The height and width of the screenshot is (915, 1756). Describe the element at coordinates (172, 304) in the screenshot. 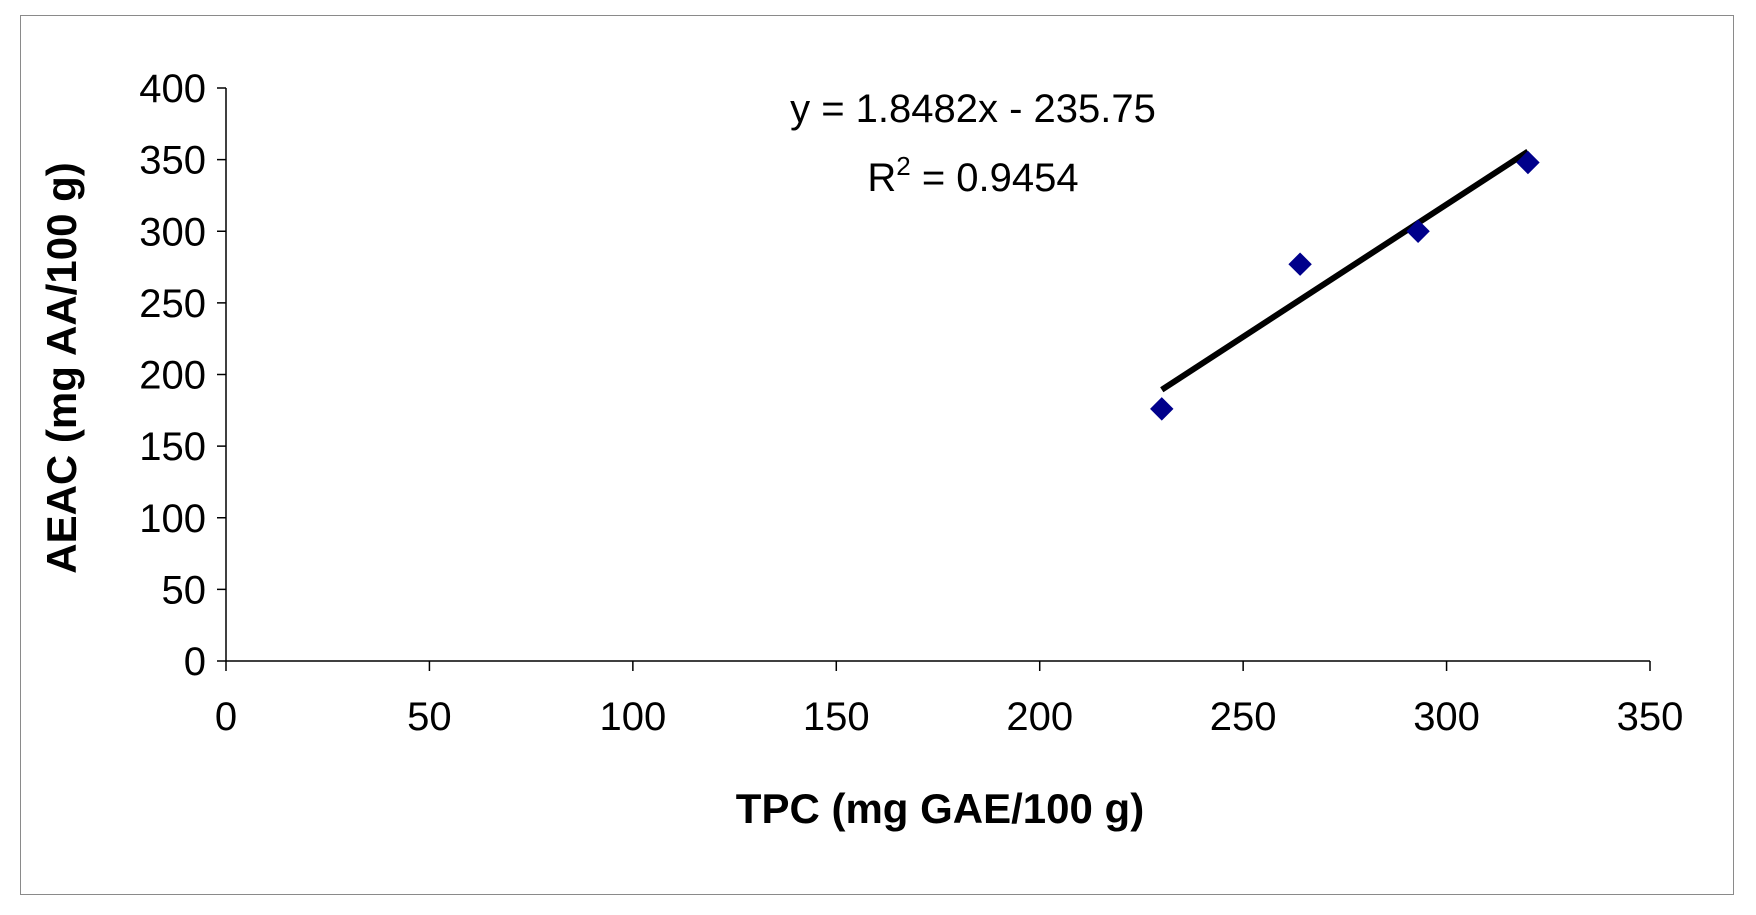

I see `y-tick-label: 250` at that location.